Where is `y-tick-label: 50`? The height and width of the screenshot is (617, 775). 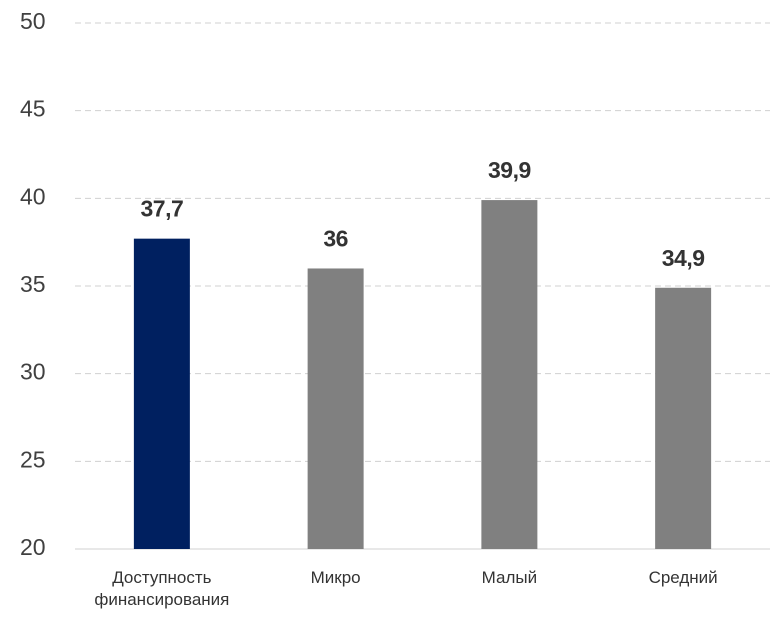 y-tick-label: 50 is located at coordinates (33, 21).